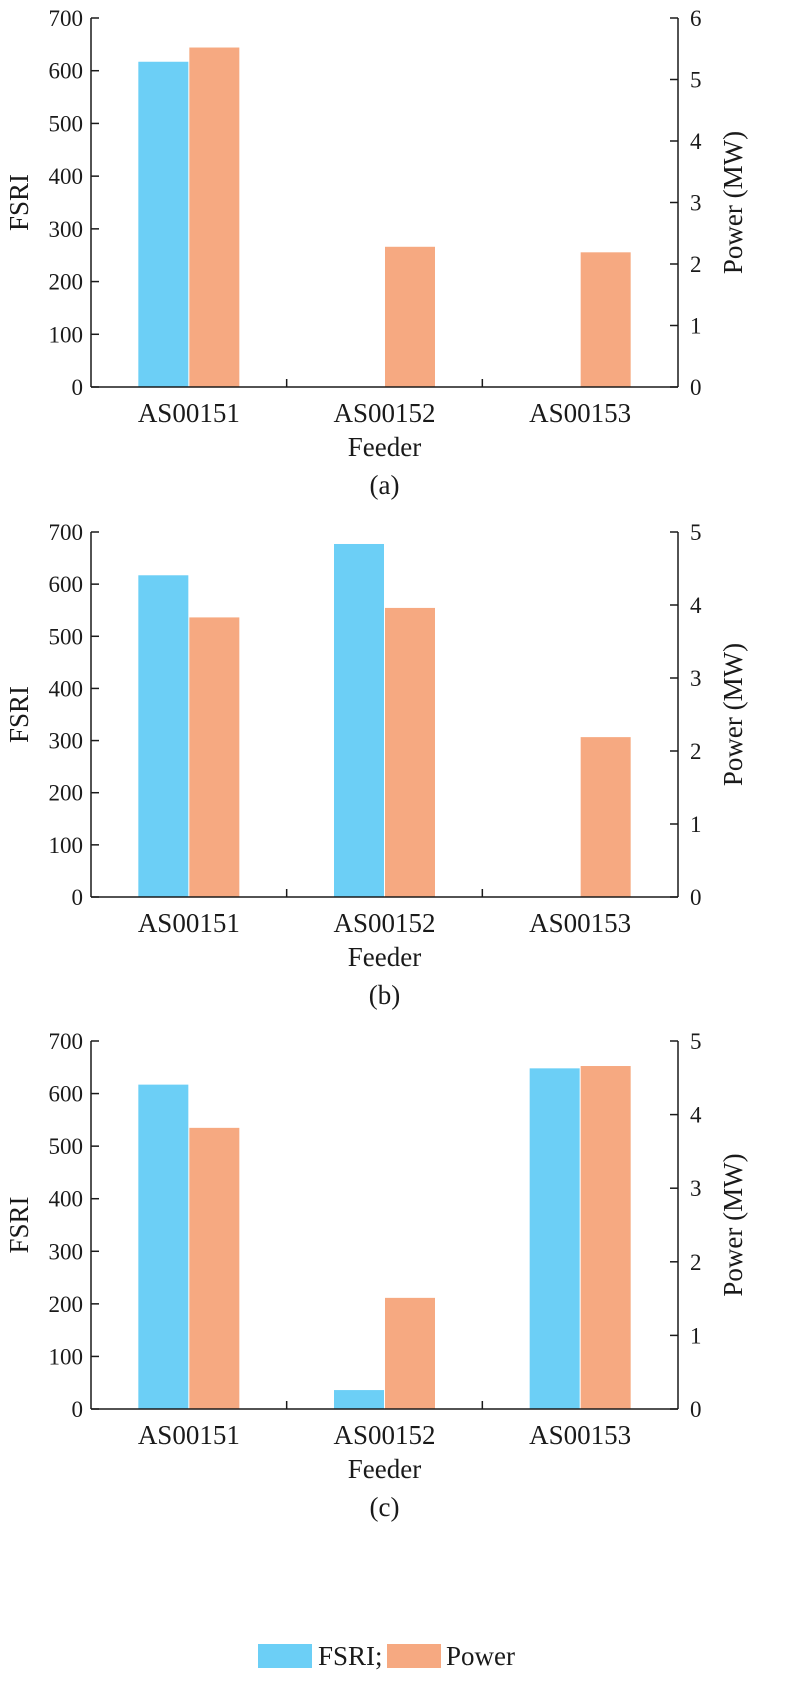  I want to click on bar-fsri-as00153, so click(554, 1238).